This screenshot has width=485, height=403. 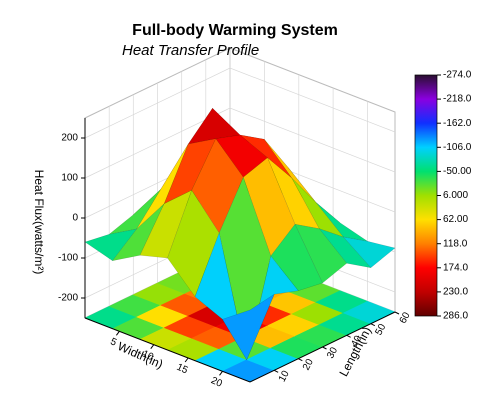 I want to click on y-tick-label: 20, so click(x=308, y=364).